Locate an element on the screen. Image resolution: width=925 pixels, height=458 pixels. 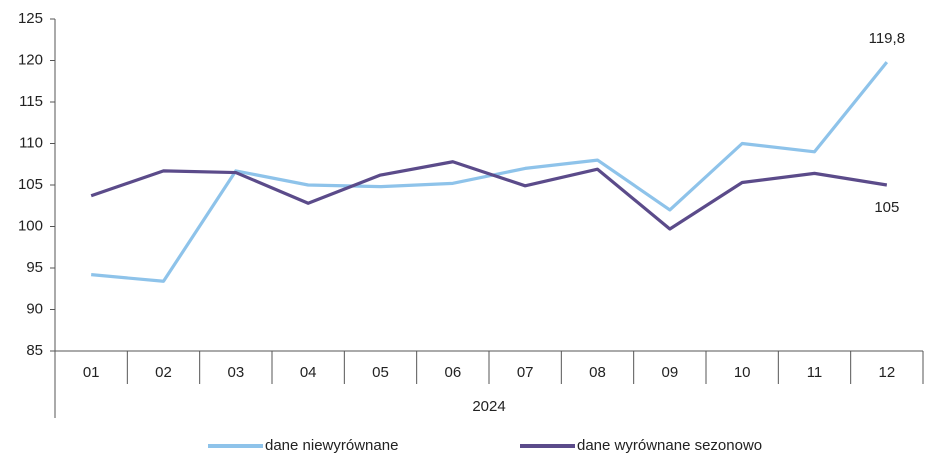
y-tick-label: 125 is located at coordinates (30, 18).